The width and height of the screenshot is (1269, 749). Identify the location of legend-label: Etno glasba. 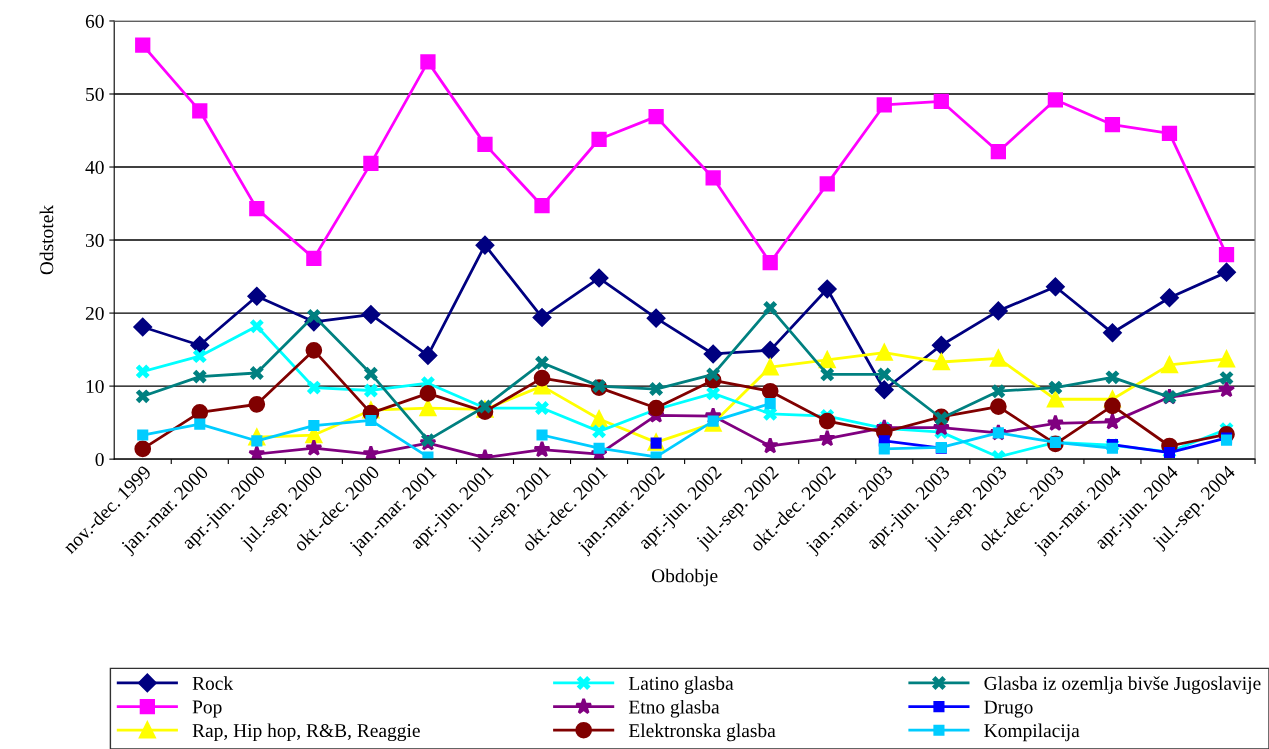
(674, 708).